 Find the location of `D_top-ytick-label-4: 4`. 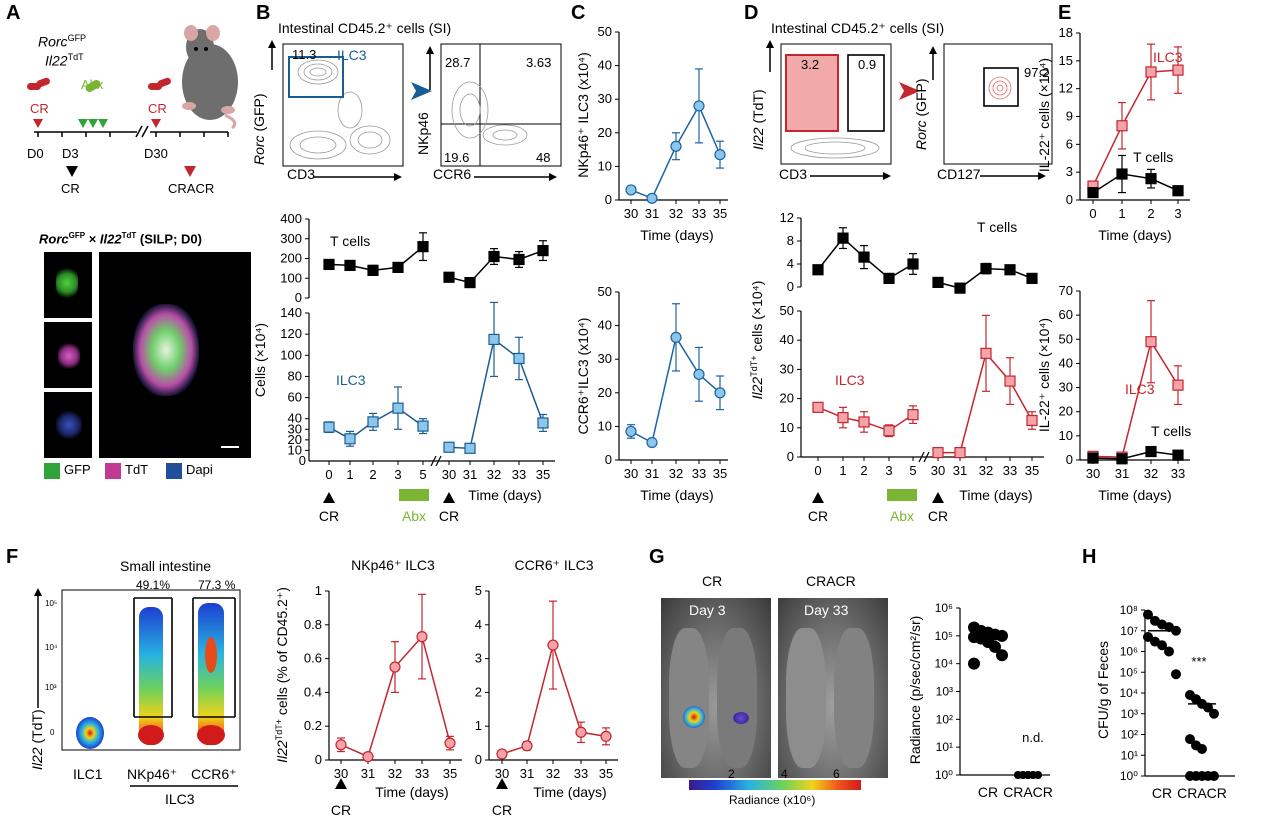

D_top-ytick-label-4: 4 is located at coordinates (790, 263).